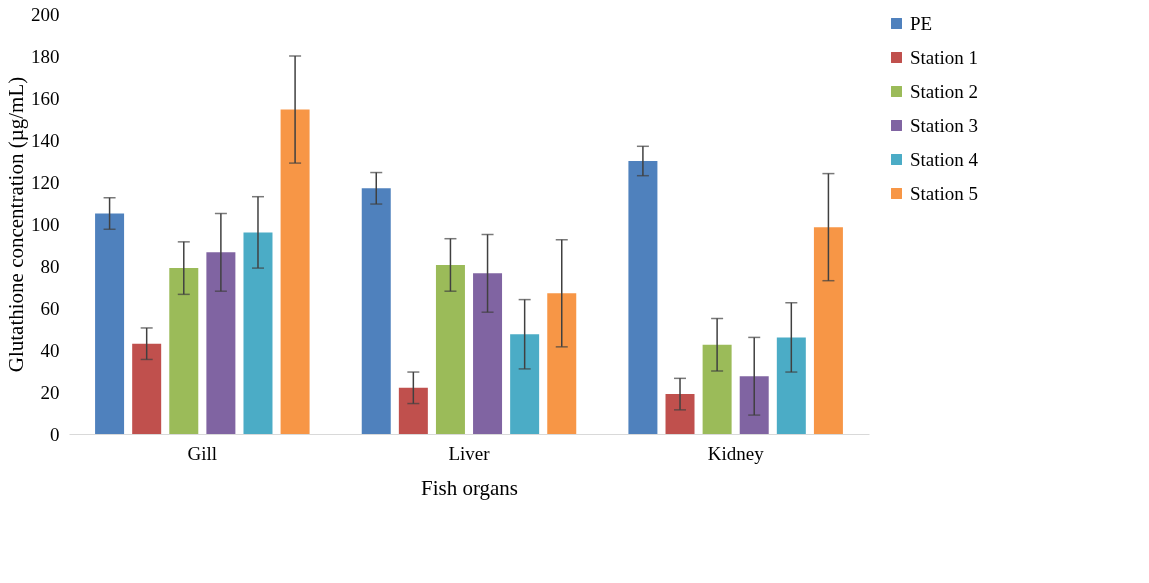  Describe the element at coordinates (50, 308) in the screenshot. I see `y-tick-label: 60` at that location.